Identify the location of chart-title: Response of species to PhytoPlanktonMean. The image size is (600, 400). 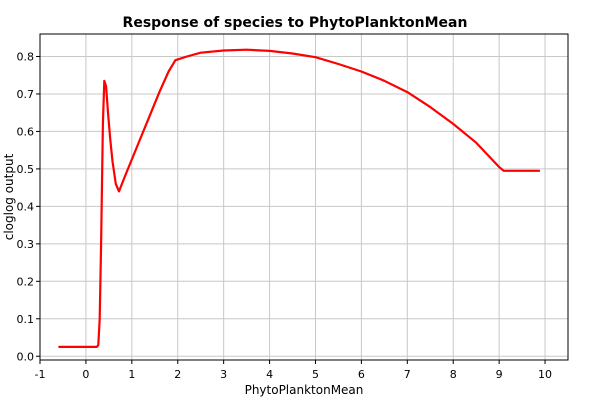
(295, 23).